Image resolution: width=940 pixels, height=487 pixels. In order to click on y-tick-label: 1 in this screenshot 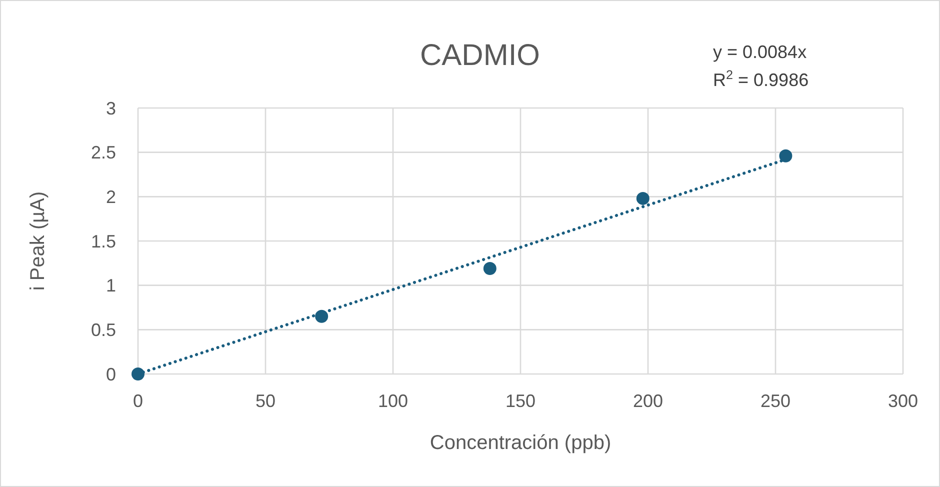, I will do `click(111, 286)`.